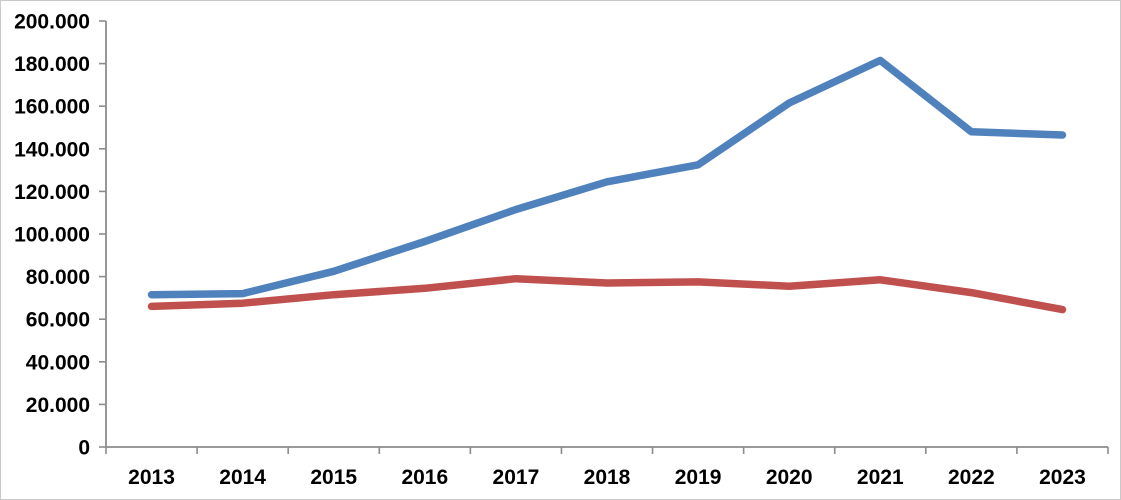 The width and height of the screenshot is (1121, 500). I want to click on x-tick-label: 2021, so click(880, 477).